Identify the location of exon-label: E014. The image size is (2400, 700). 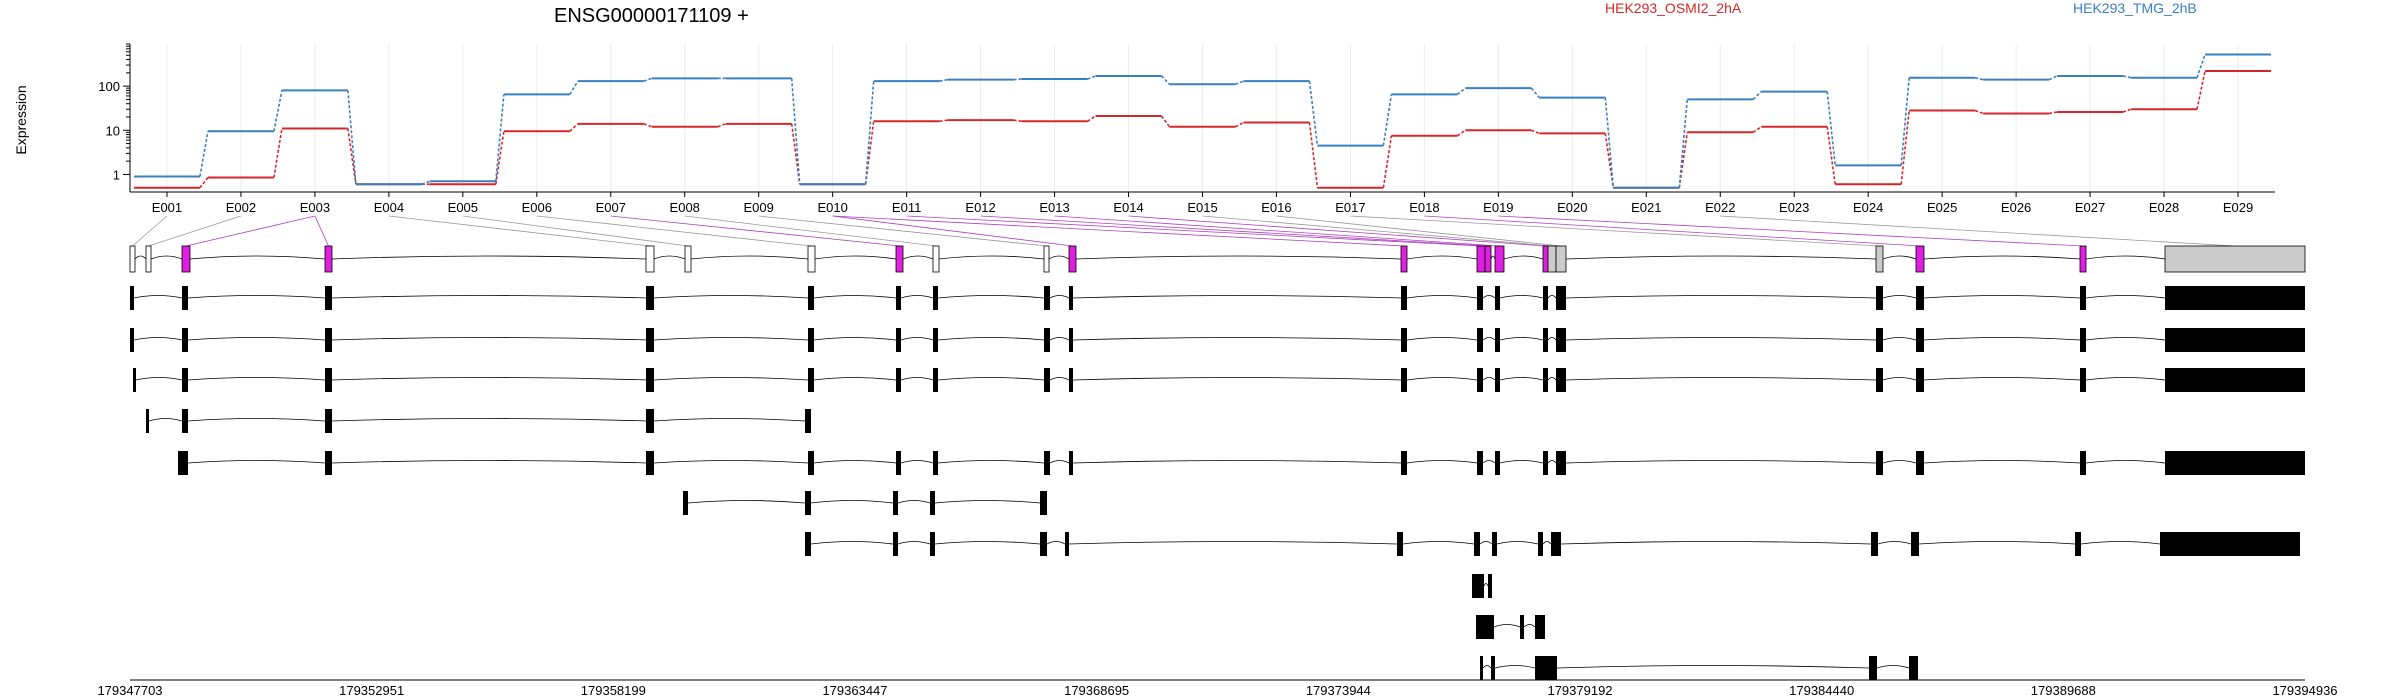
(1128, 207).